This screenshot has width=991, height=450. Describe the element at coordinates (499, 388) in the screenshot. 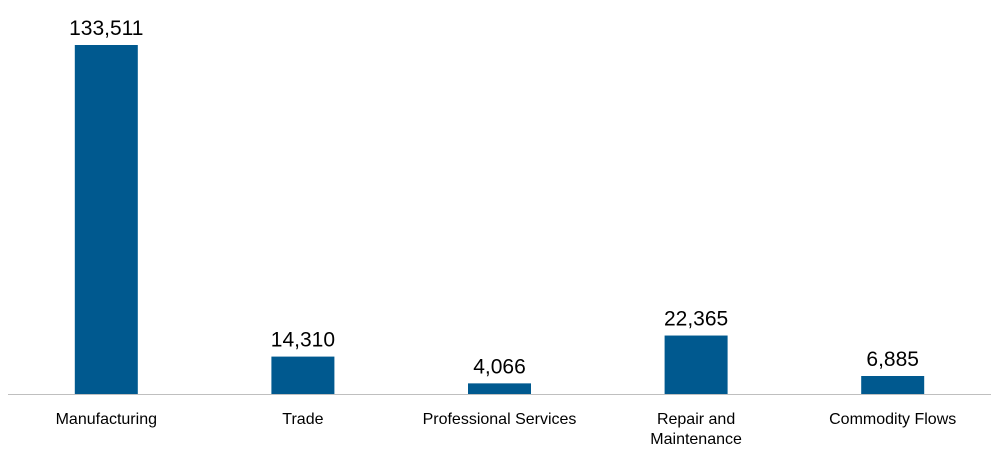

I see `bar-professional-services` at that location.